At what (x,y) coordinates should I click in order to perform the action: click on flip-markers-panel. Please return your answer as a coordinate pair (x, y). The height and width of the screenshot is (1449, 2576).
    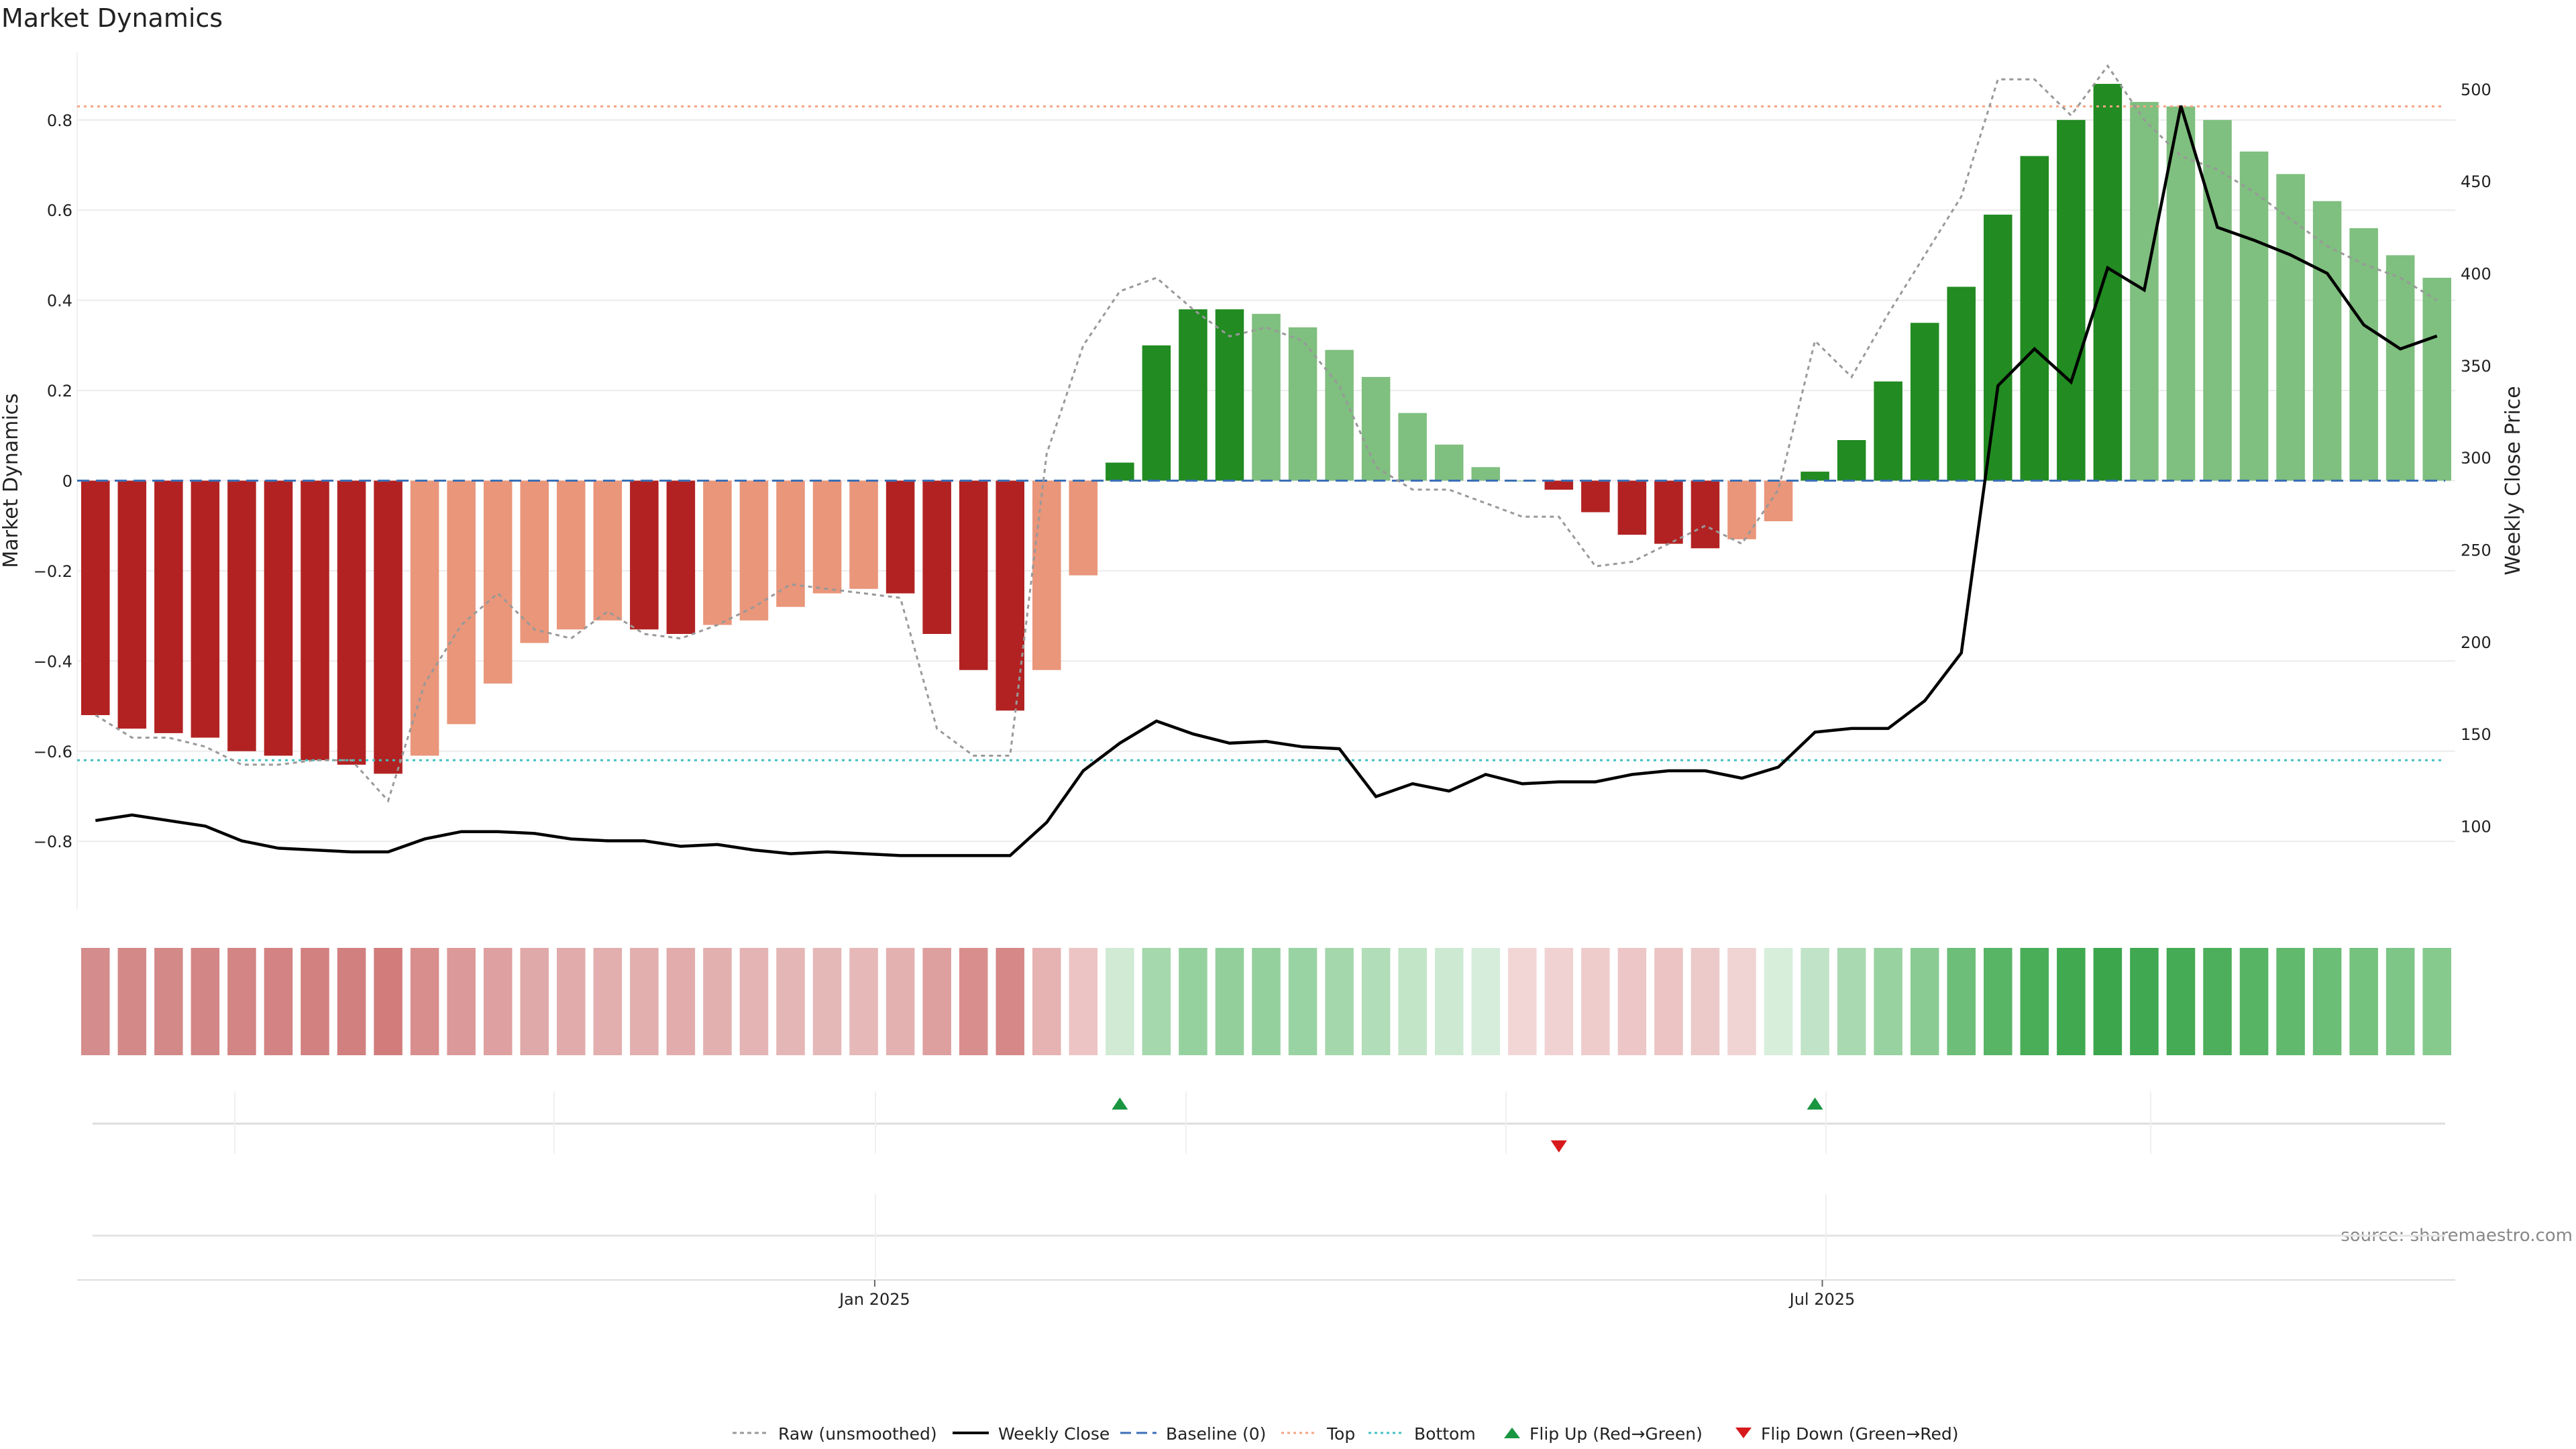
    Looking at the image, I should click on (1269, 1184).